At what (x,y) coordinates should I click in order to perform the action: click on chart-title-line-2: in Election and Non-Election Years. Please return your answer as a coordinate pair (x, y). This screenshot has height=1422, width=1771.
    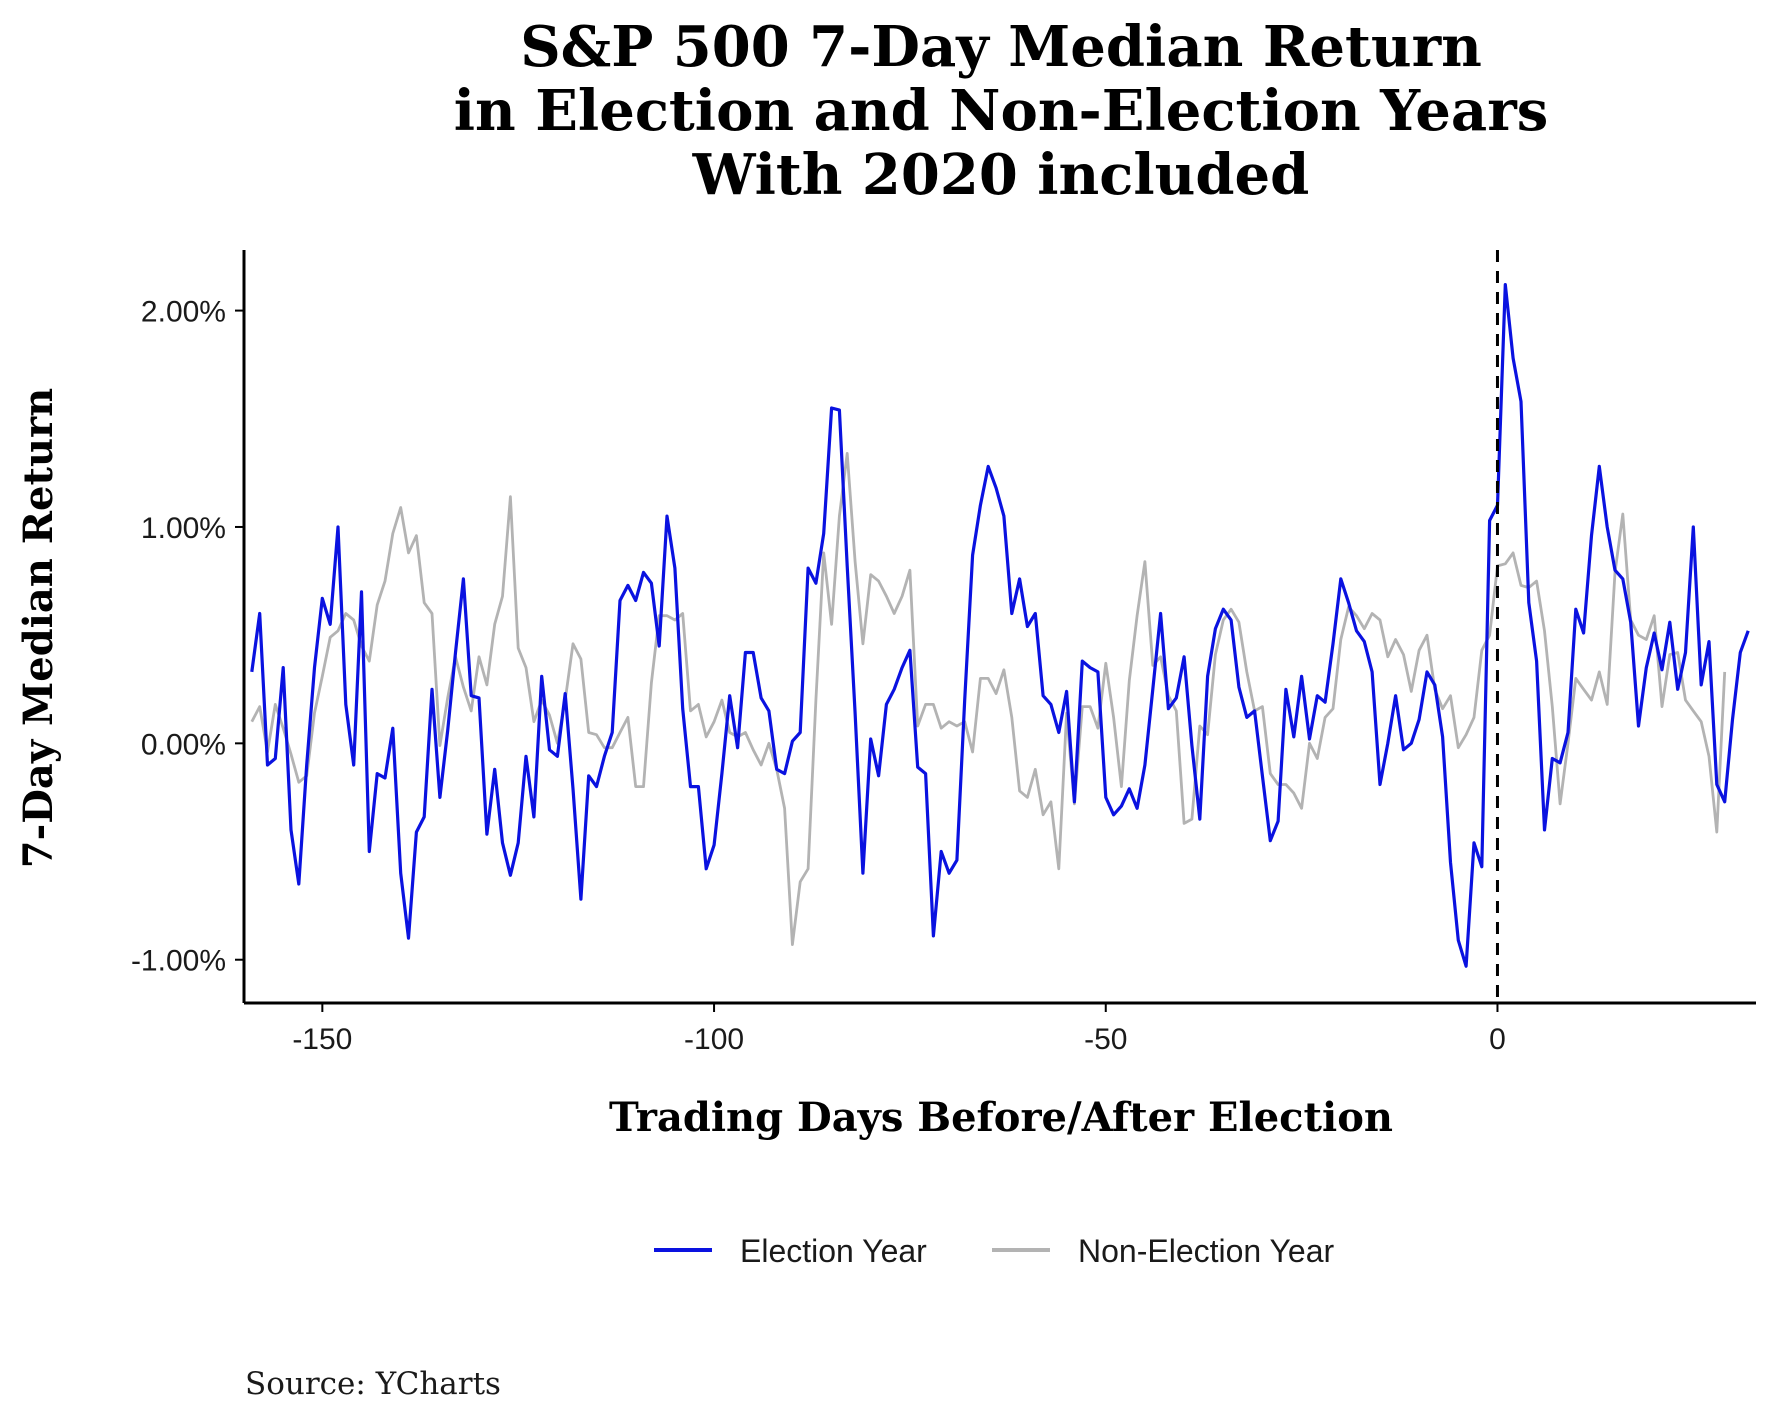
    Looking at the image, I should click on (1001, 111).